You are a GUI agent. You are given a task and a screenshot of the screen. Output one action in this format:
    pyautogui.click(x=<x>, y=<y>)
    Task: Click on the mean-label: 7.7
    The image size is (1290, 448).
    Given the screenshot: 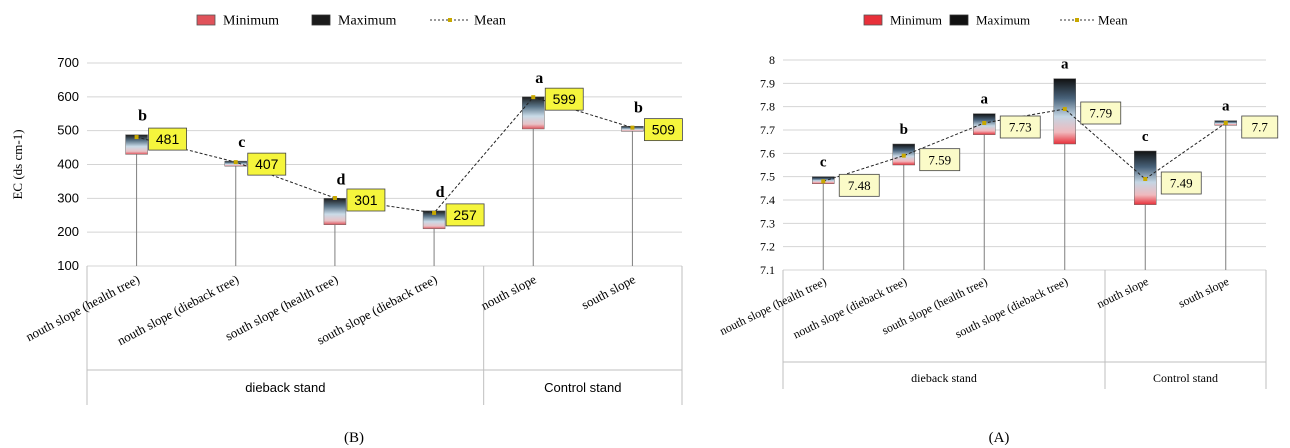 What is the action you would take?
    pyautogui.click(x=1260, y=127)
    